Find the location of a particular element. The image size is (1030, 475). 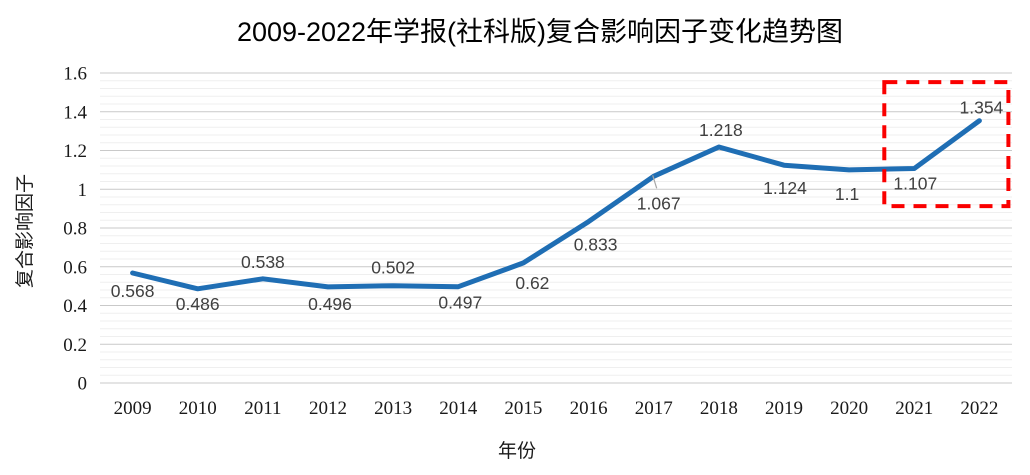

x-tick-label: 2019 is located at coordinates (784, 408).